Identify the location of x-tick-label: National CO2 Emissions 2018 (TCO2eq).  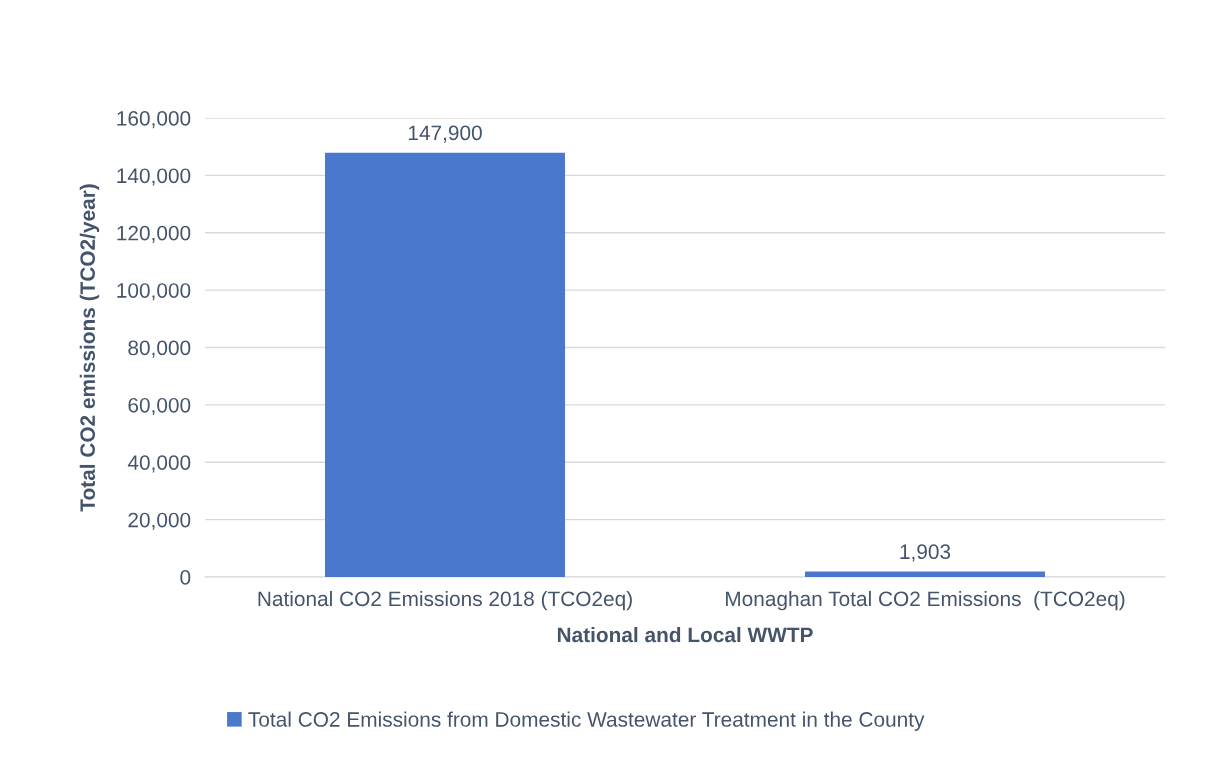
(445, 600).